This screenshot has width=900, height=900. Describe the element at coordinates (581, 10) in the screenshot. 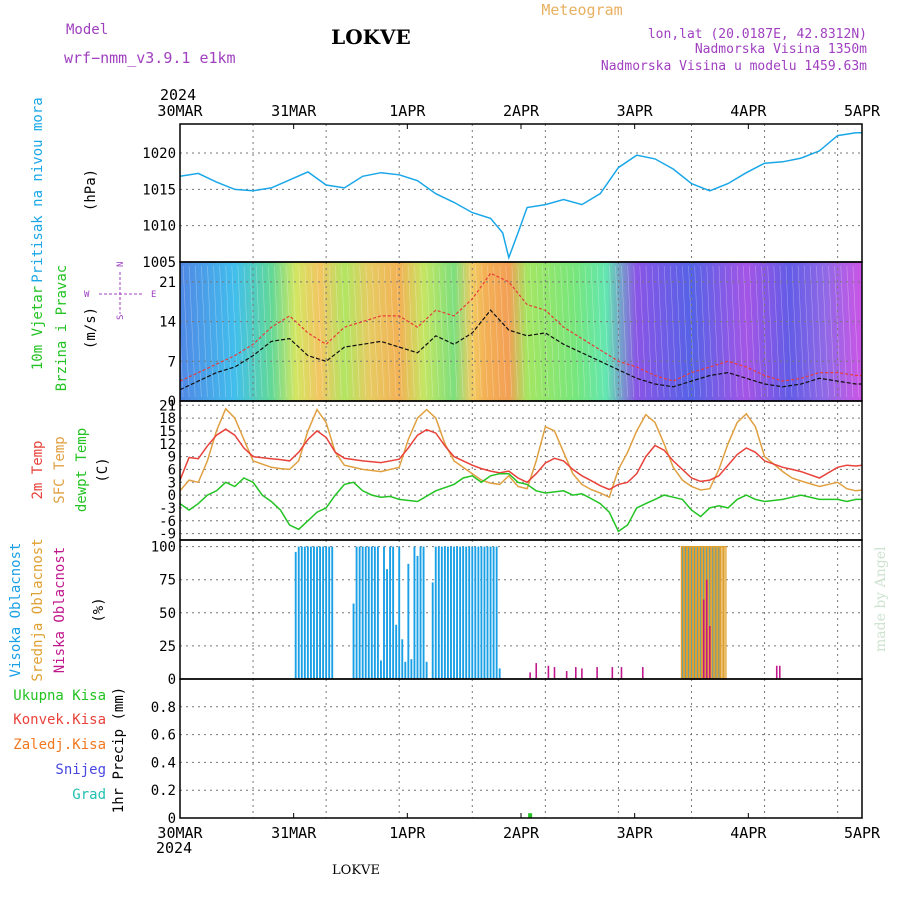

I see `product-title: Meteogram` at that location.